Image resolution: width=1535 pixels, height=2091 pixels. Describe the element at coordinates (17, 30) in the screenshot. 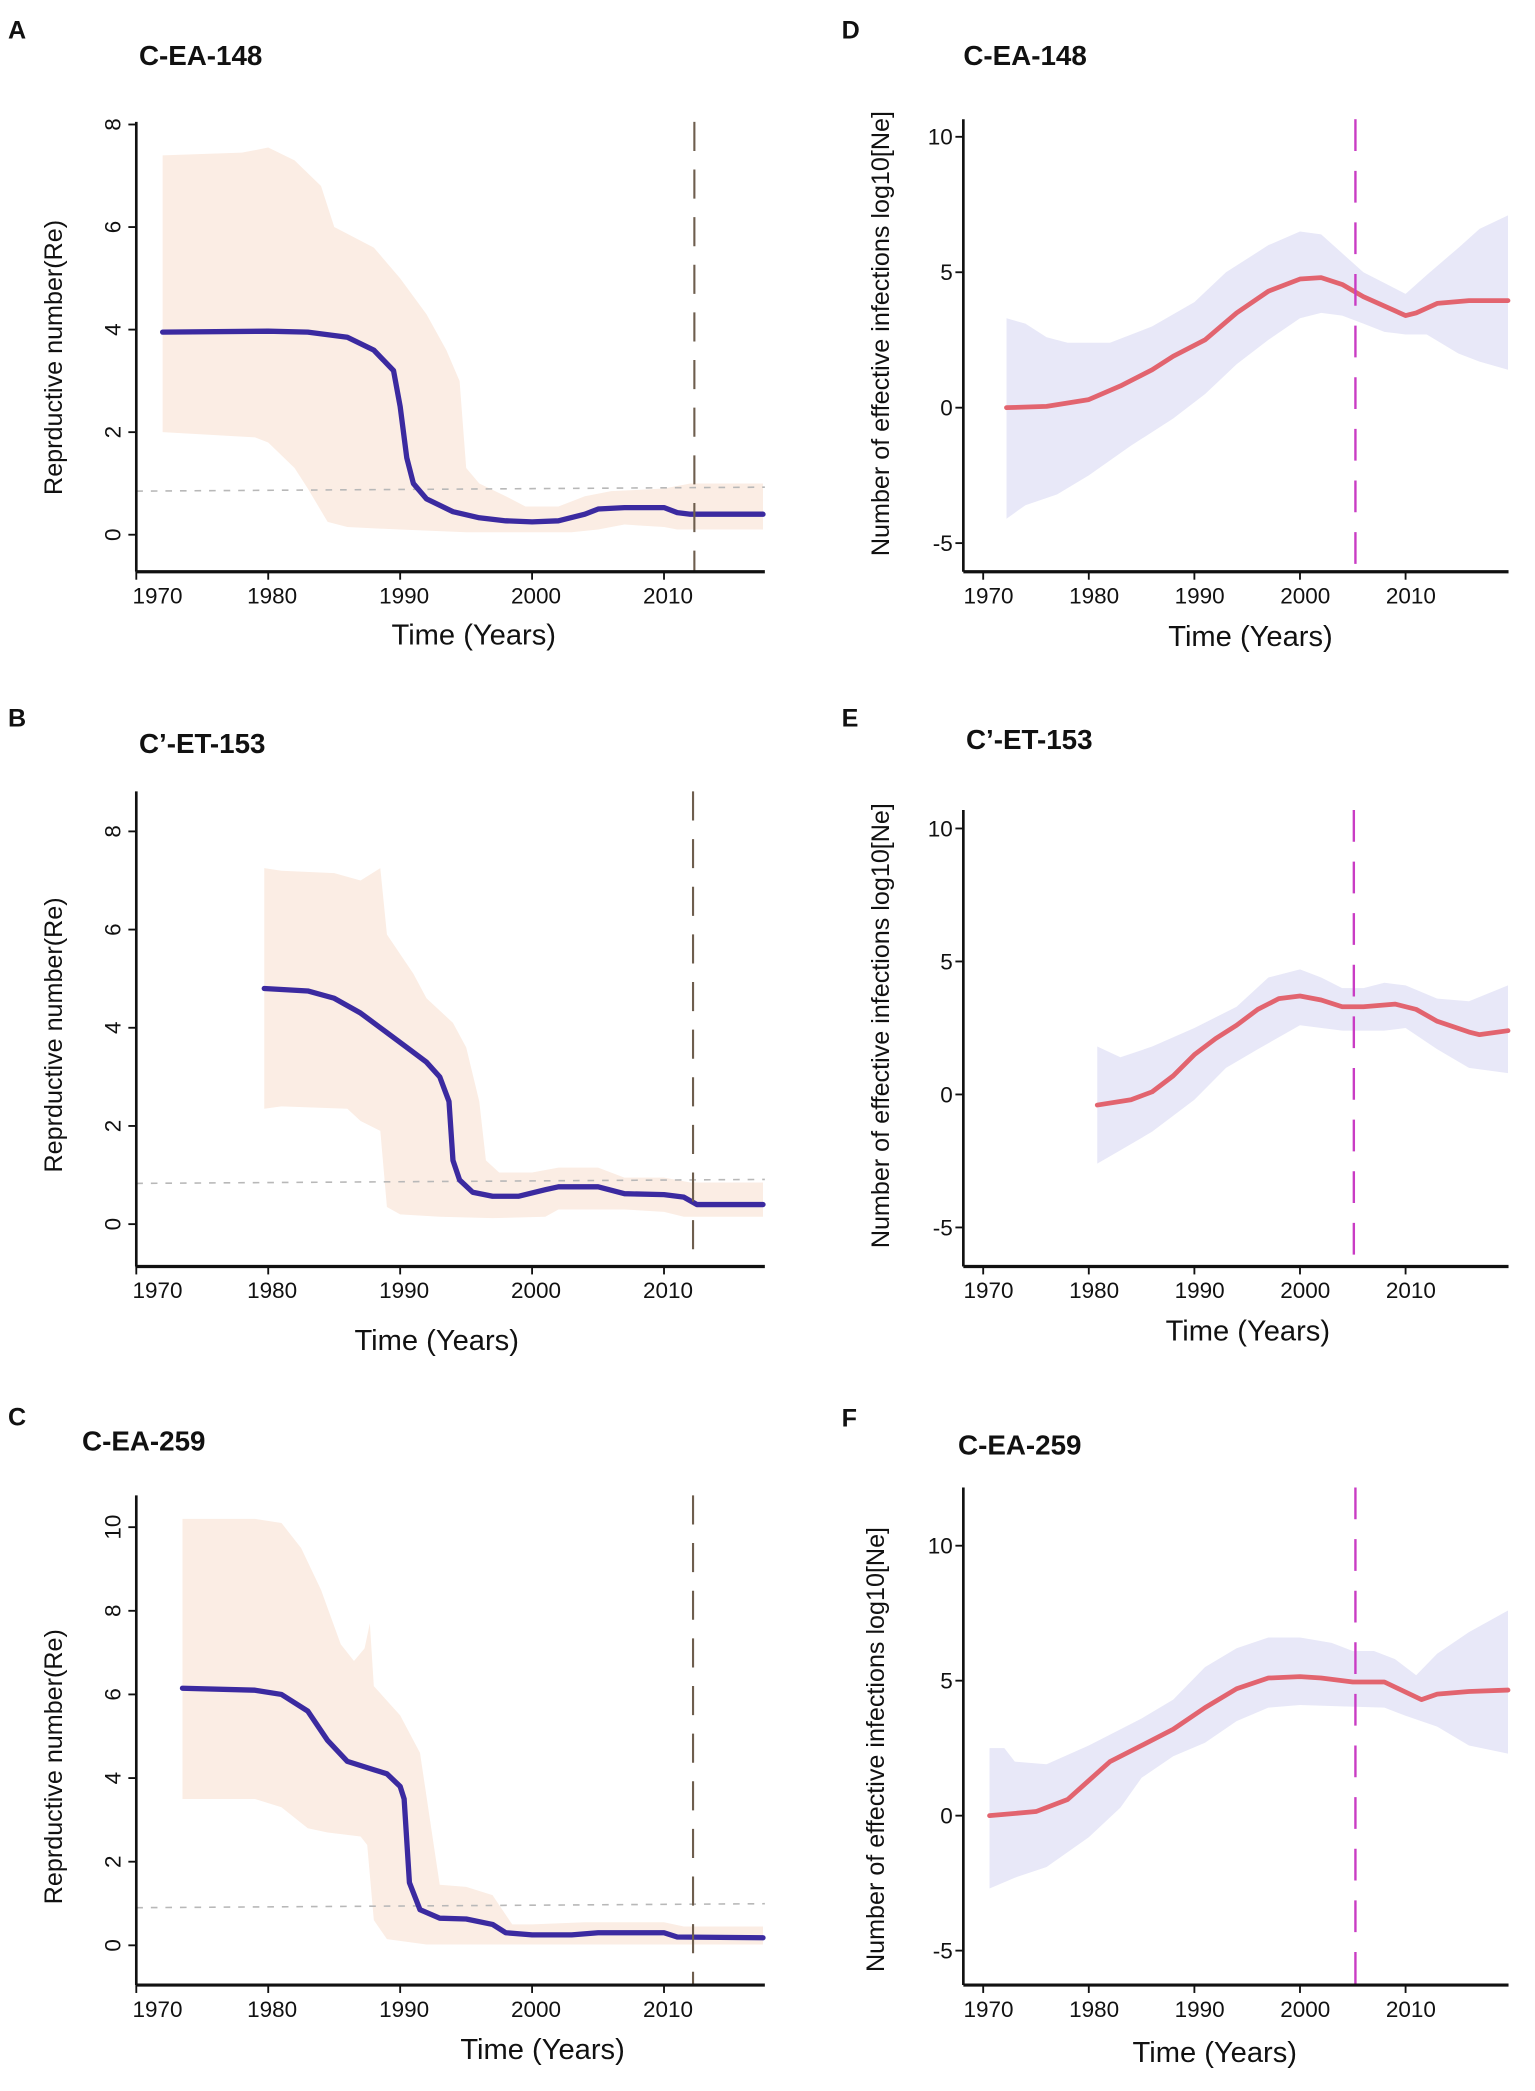

I see `panel-letter: A` at that location.